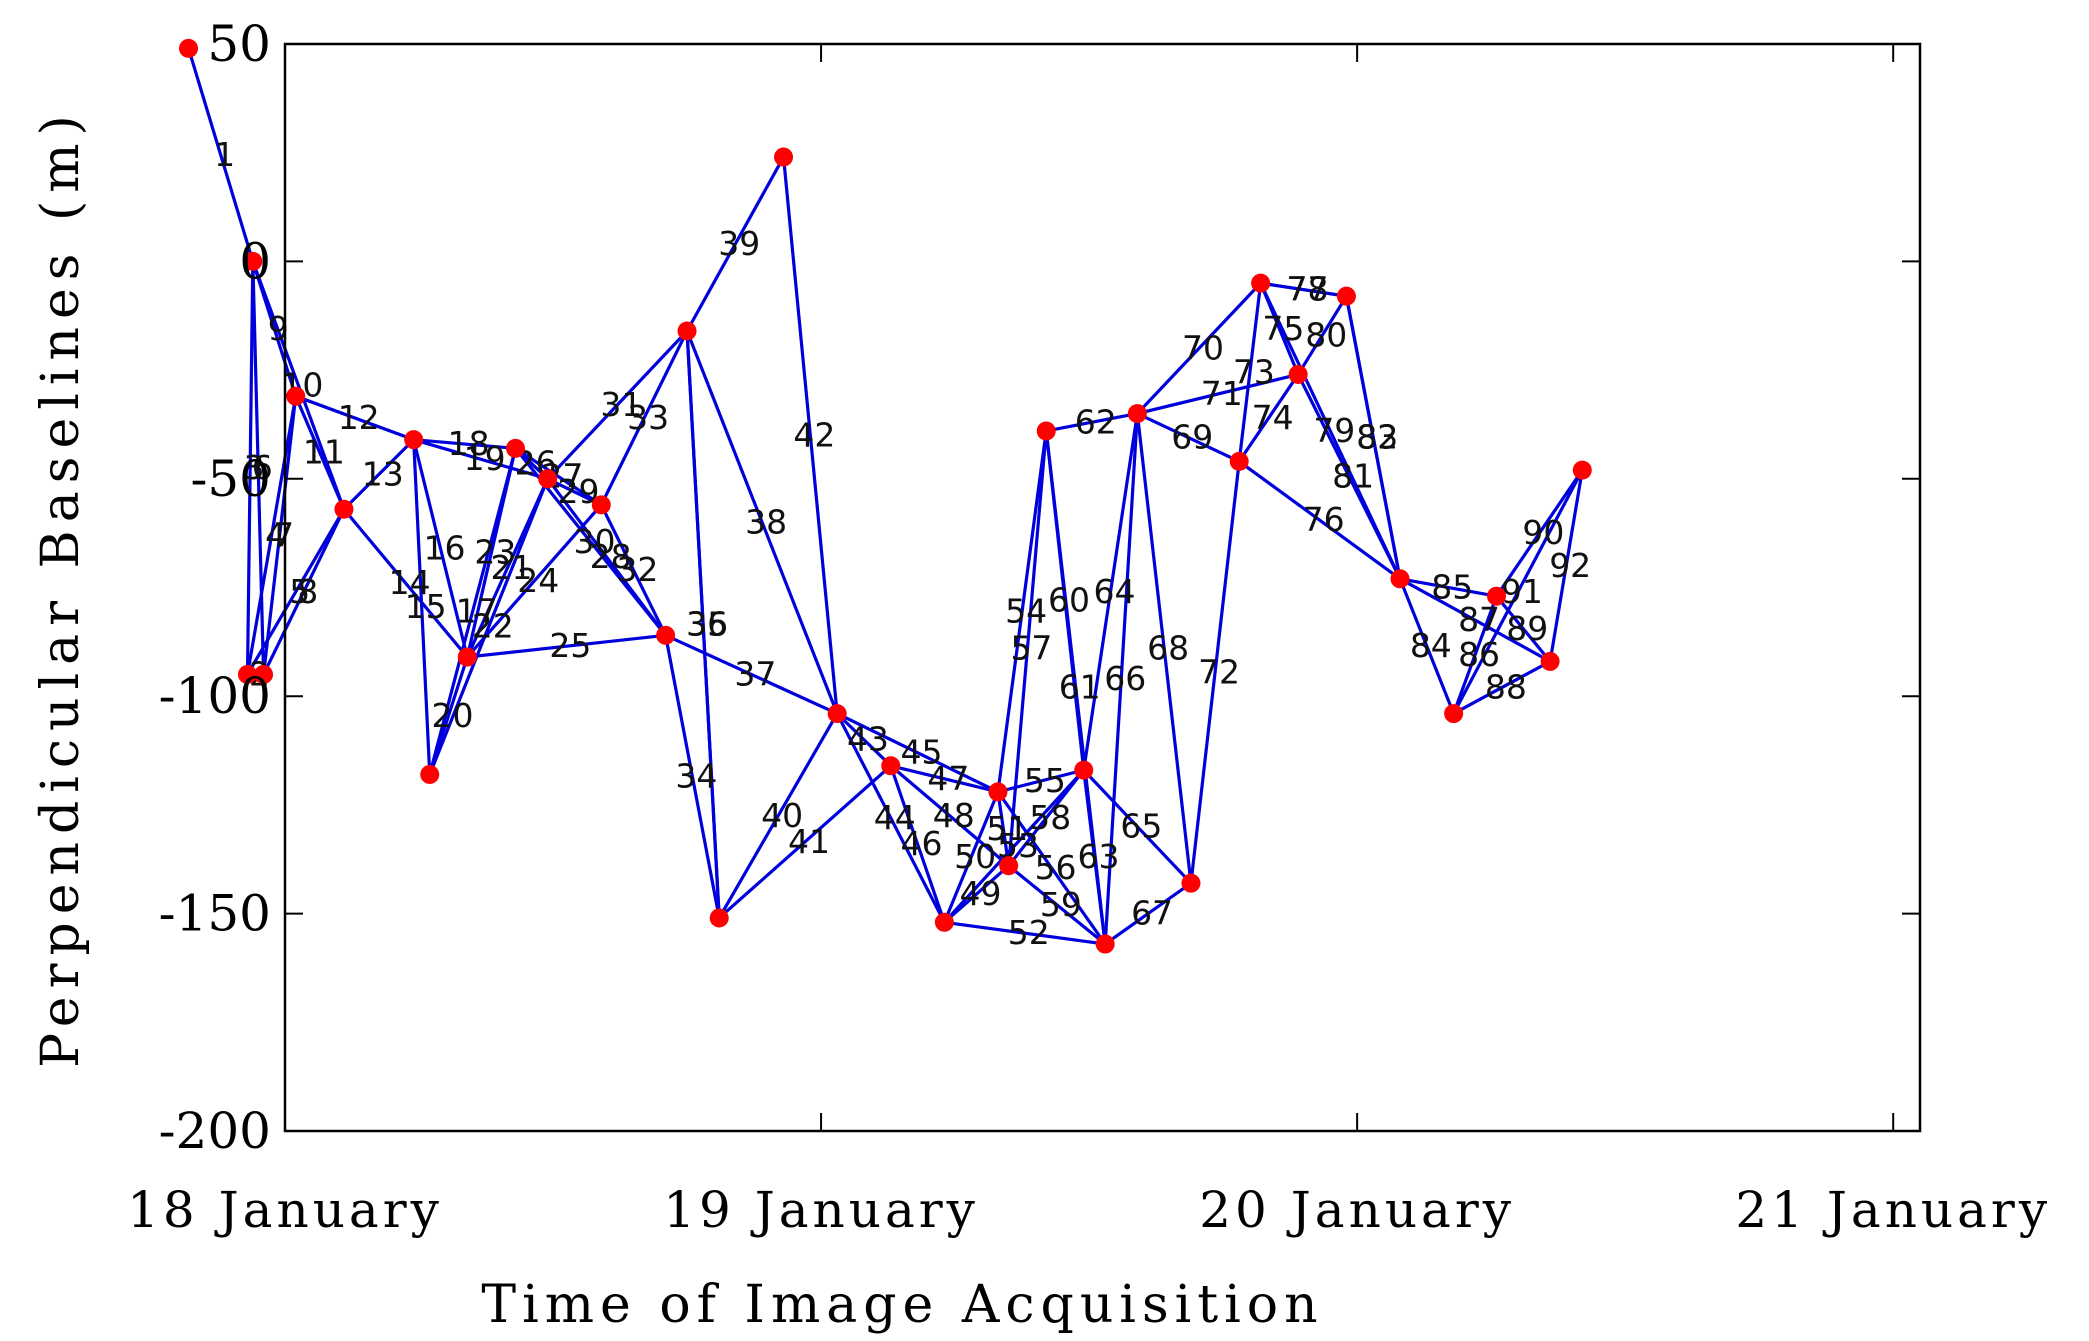 The image size is (2089, 1341). What do you see at coordinates (215, 914) in the screenshot?
I see `y-tick-label: -150` at bounding box center [215, 914].